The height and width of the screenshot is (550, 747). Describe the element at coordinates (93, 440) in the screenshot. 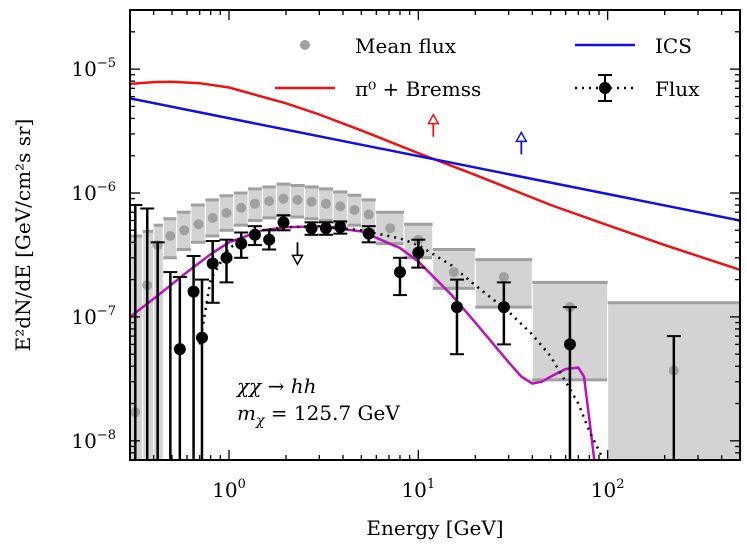

I see `y-tick-label-0: 10⁻⁸` at that location.